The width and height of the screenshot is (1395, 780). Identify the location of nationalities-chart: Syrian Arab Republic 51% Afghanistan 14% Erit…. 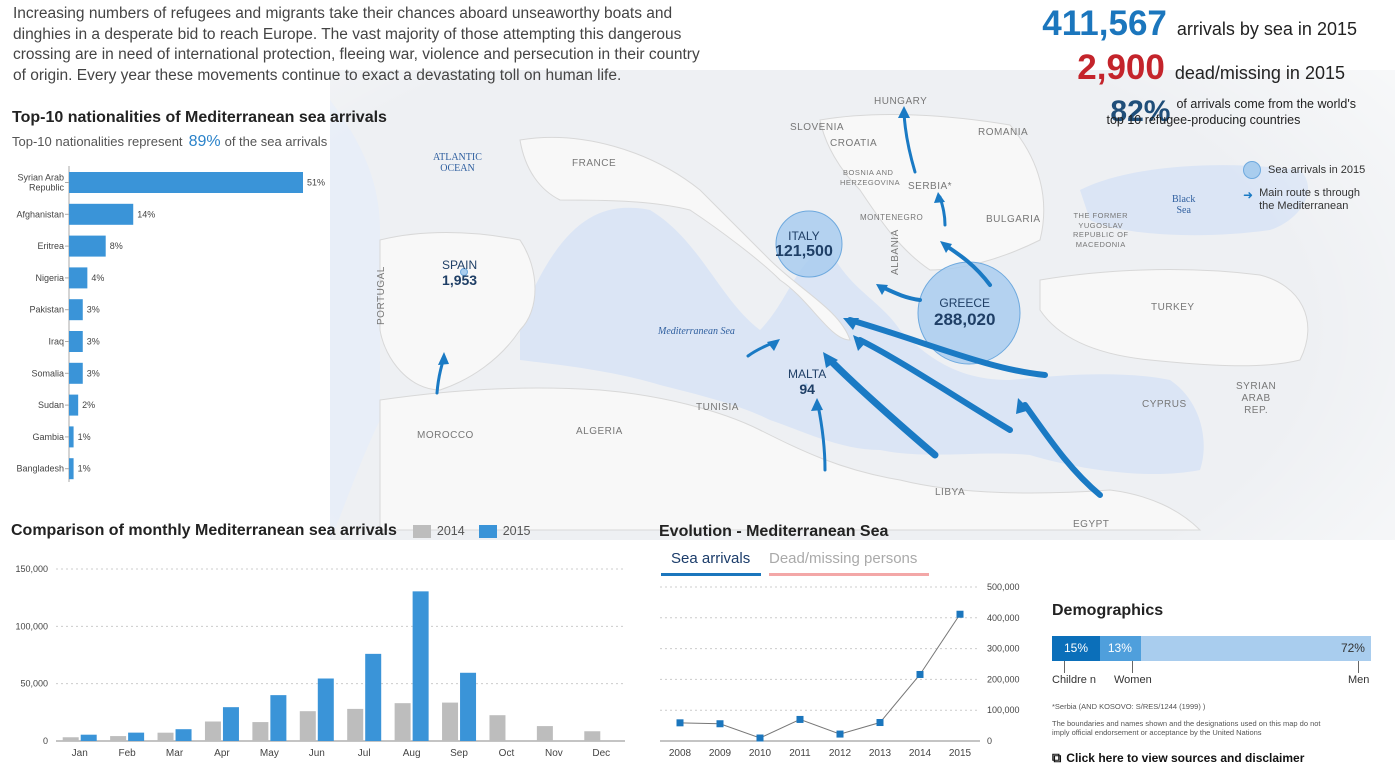
(170, 324).